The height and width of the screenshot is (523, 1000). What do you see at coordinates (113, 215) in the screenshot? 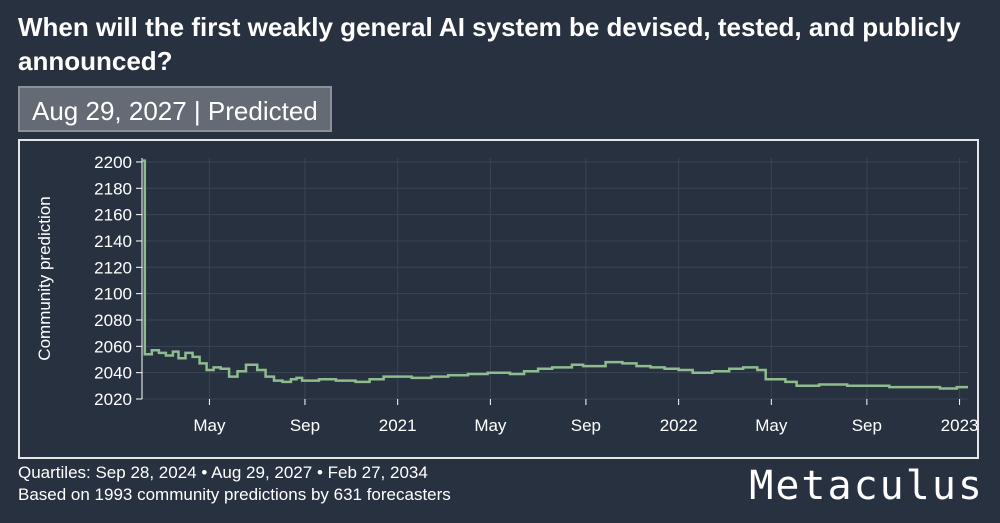
I see `y-tick-label: 2160` at bounding box center [113, 215].